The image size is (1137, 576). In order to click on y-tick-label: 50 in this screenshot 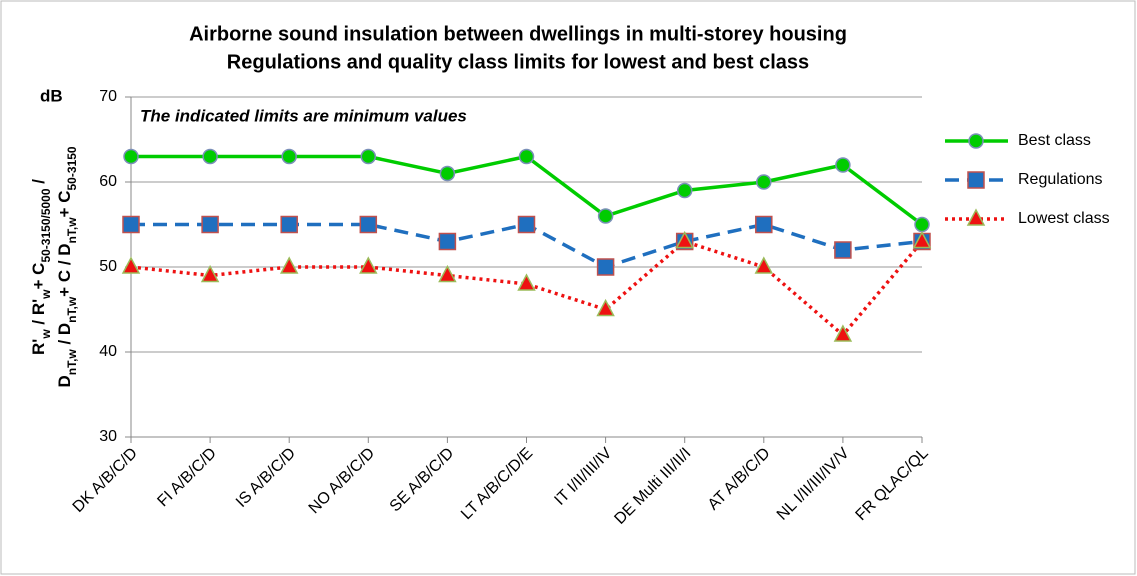, I will do `click(108, 266)`.